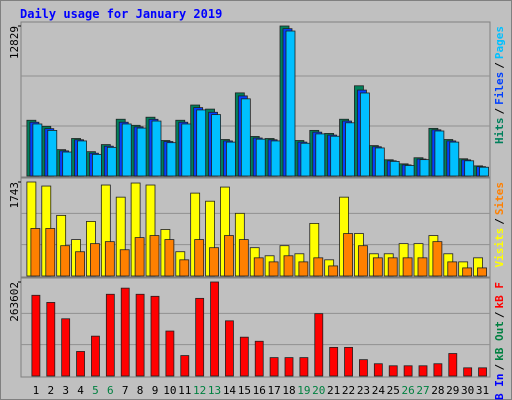 The height and width of the screenshot is (400, 512). Describe the element at coordinates (244, 390) in the screenshot. I see `x-tick-label: 15` at that location.